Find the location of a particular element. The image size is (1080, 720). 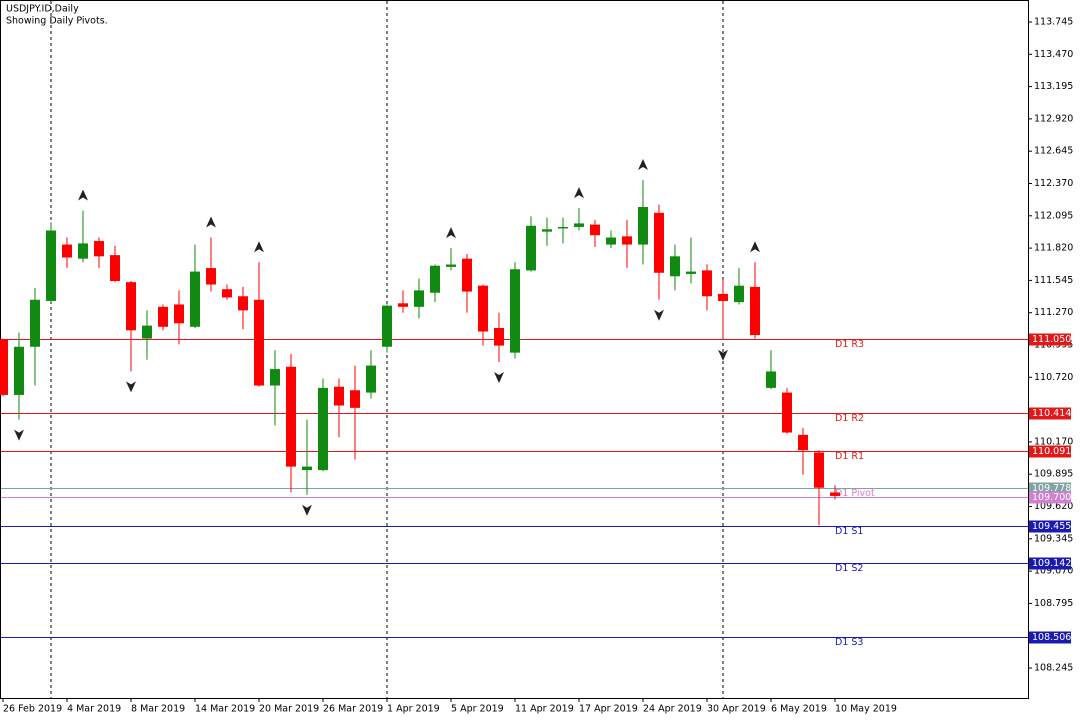

x-tick-label: 4 Mar 2019 is located at coordinates (94, 709).